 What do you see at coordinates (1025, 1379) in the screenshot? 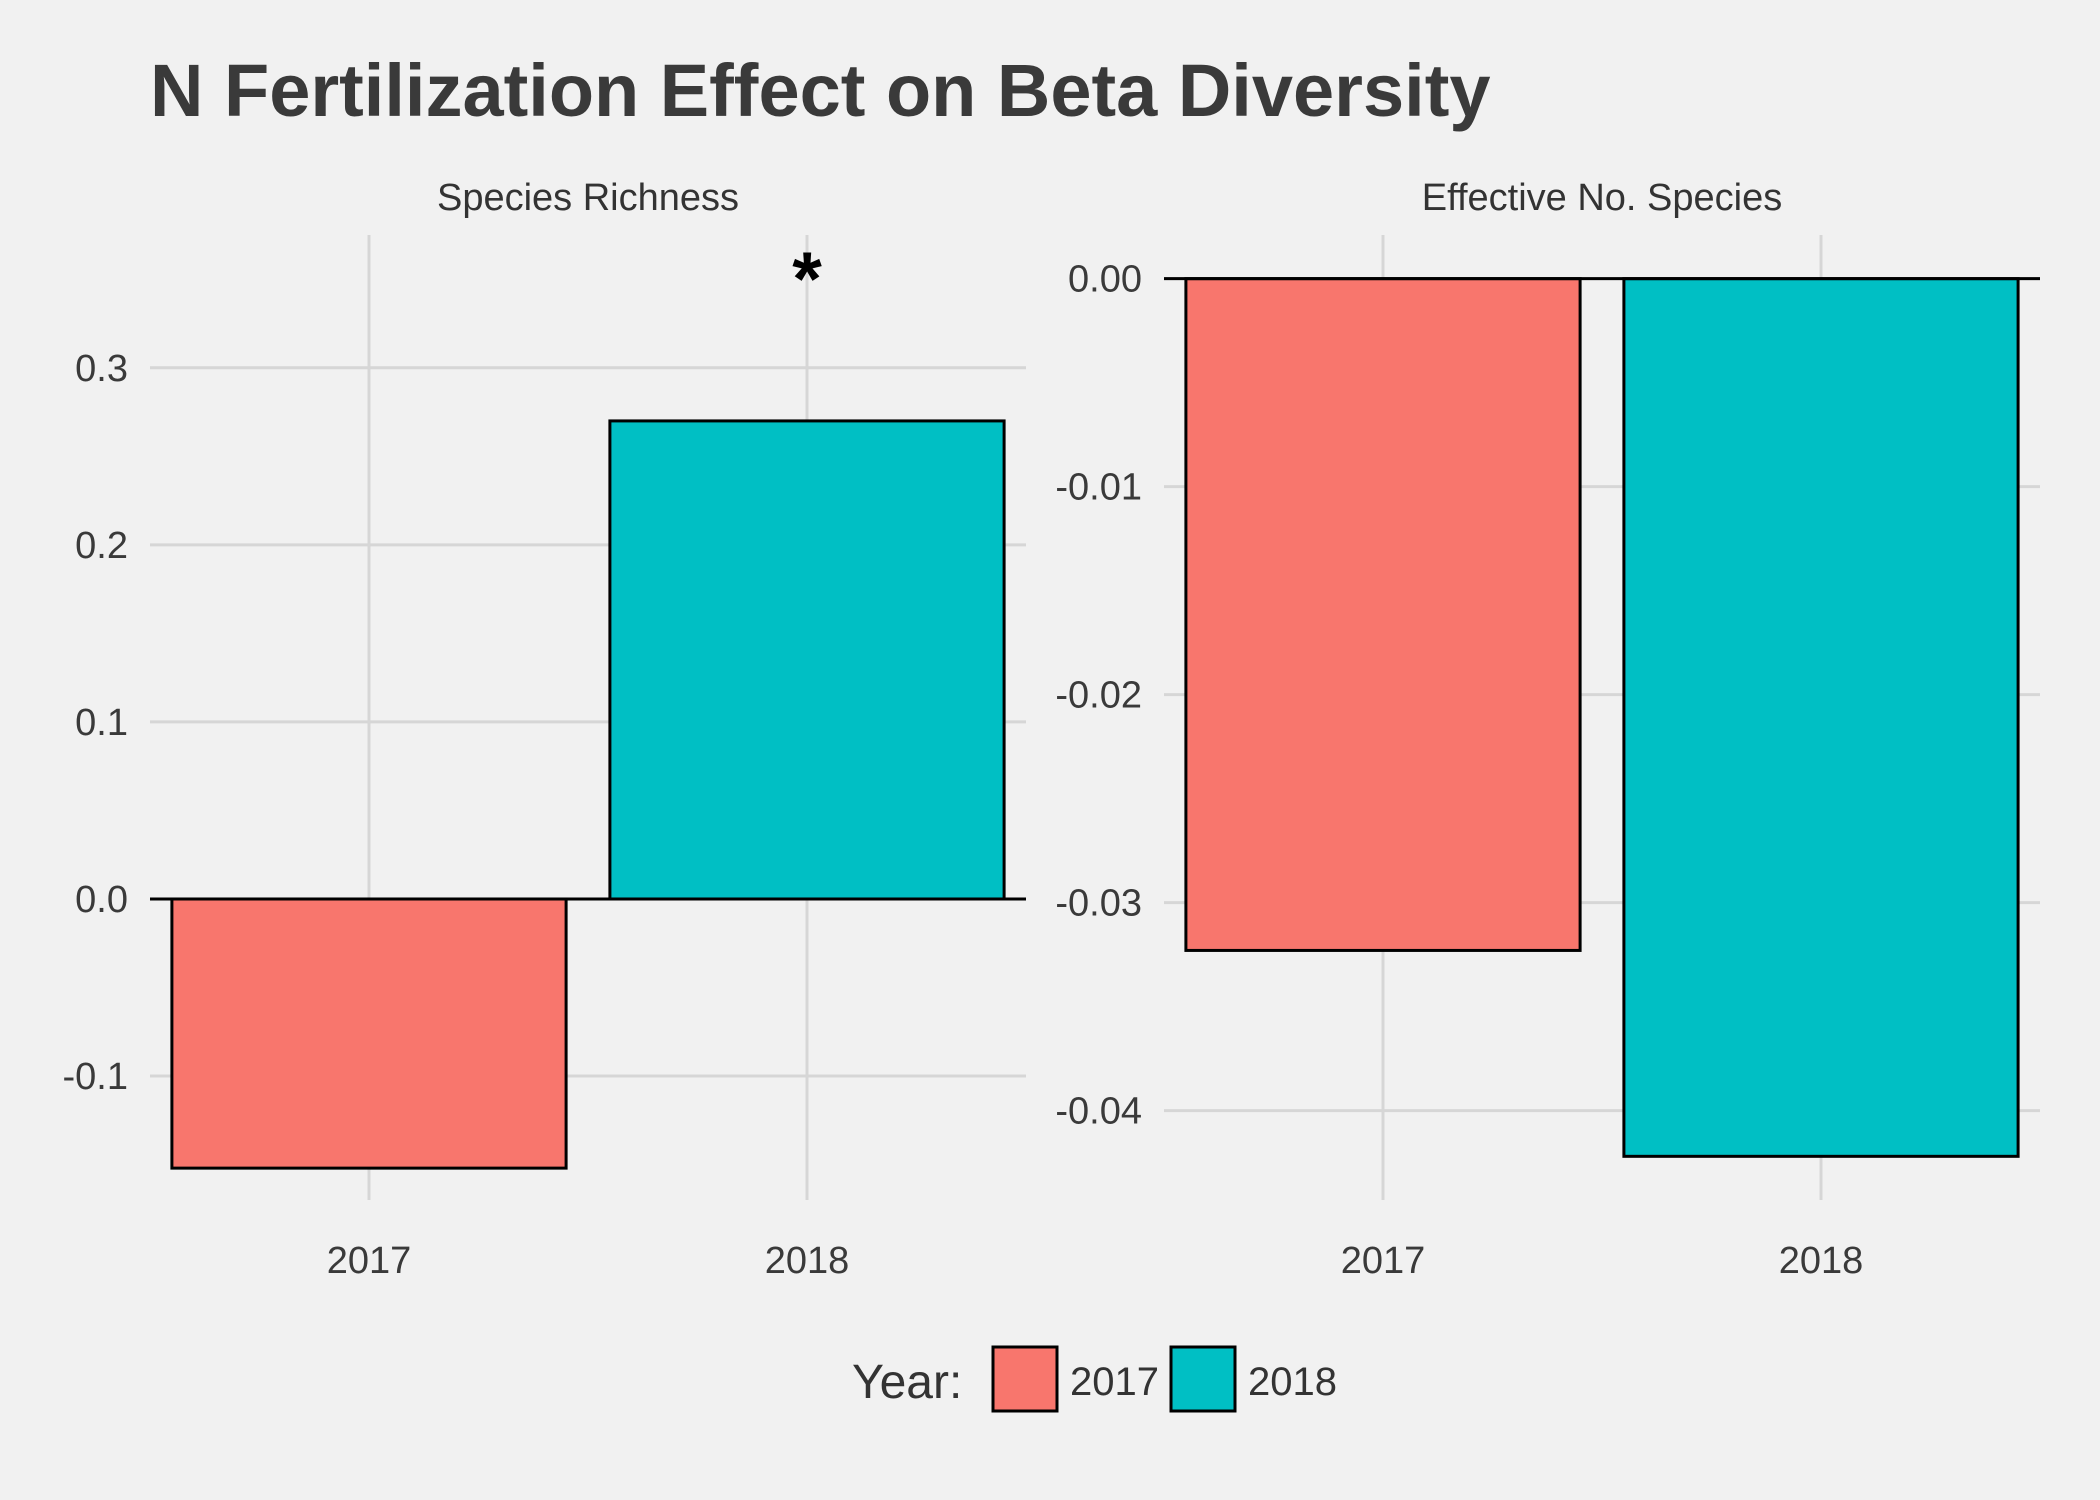
I see `legend-key-2017` at bounding box center [1025, 1379].